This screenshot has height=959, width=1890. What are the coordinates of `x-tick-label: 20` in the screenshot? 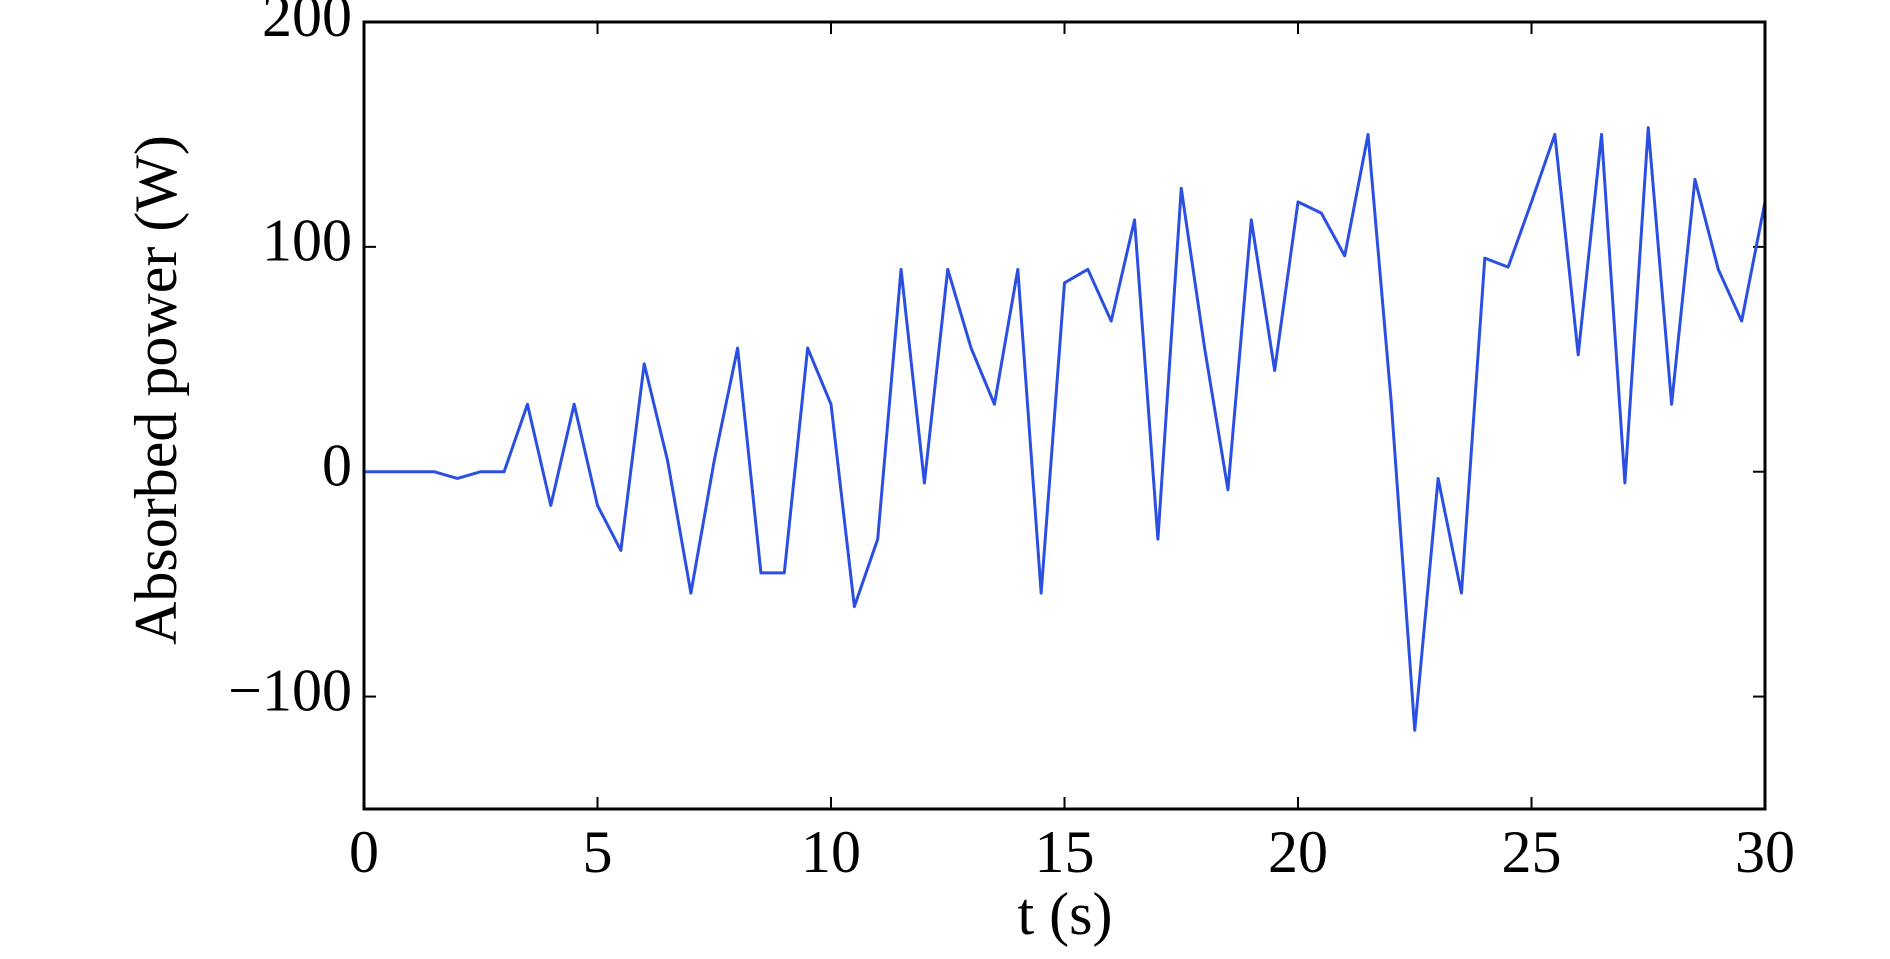 It's located at (1298, 852).